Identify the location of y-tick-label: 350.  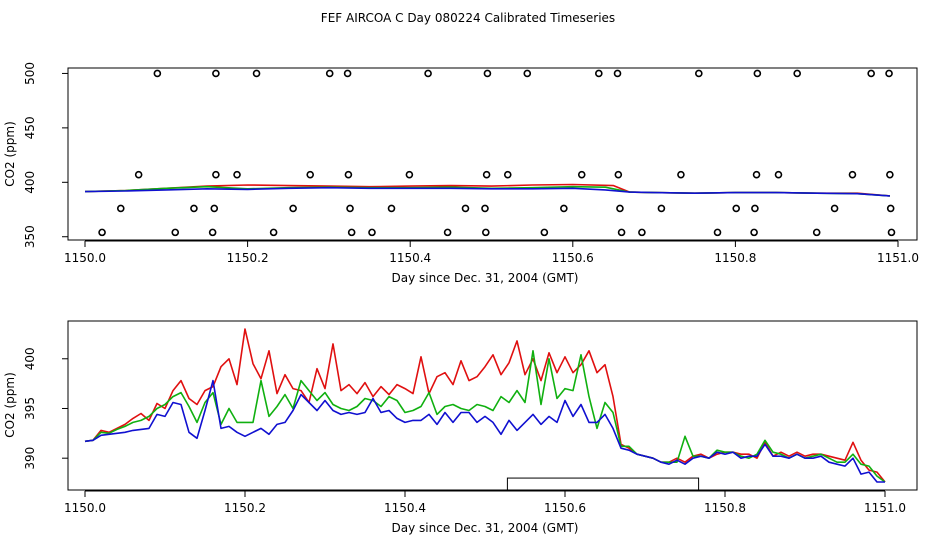
(30, 236).